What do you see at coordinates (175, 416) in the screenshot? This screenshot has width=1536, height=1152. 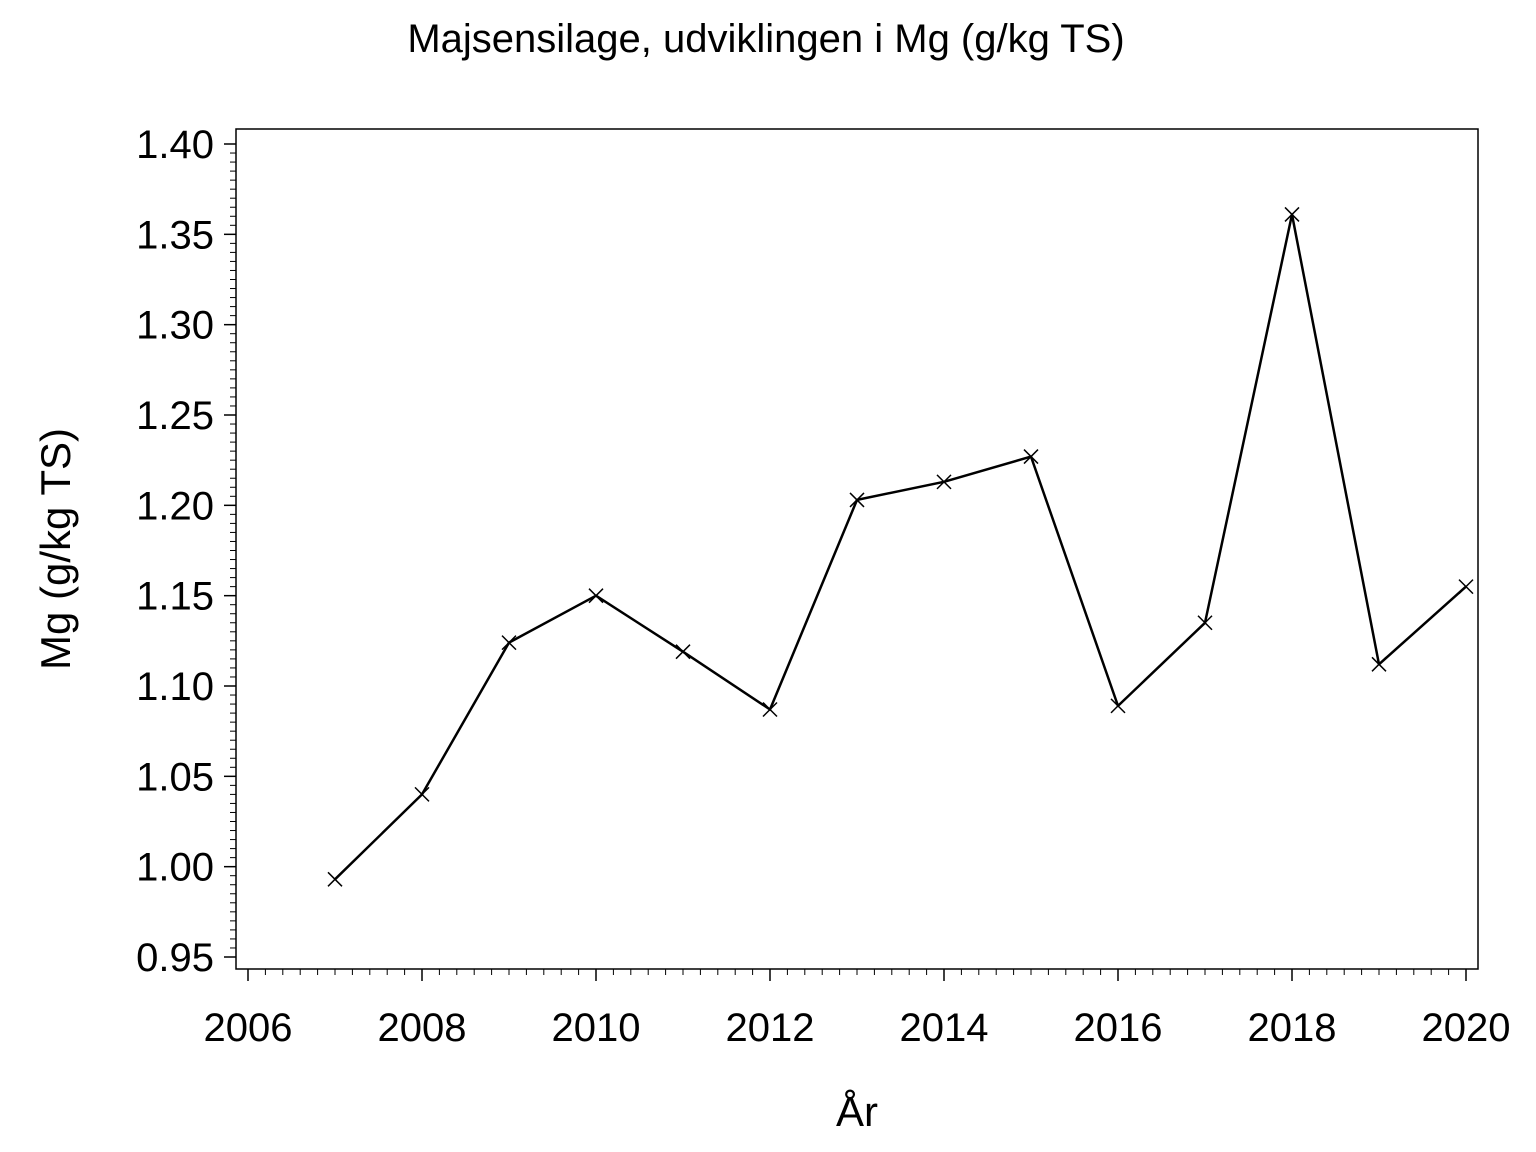 I see `y-tick-label: 1.25` at bounding box center [175, 416].